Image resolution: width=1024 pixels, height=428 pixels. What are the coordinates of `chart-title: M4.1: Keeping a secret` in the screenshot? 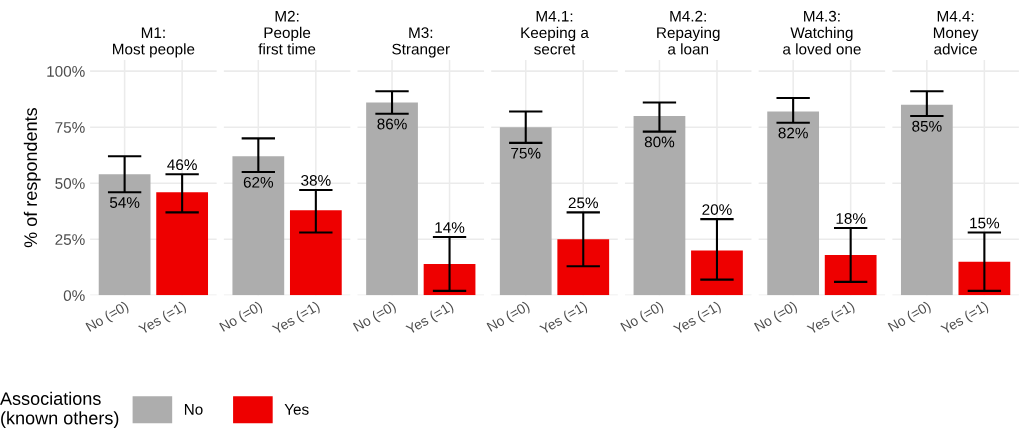 It's located at (555, 32).